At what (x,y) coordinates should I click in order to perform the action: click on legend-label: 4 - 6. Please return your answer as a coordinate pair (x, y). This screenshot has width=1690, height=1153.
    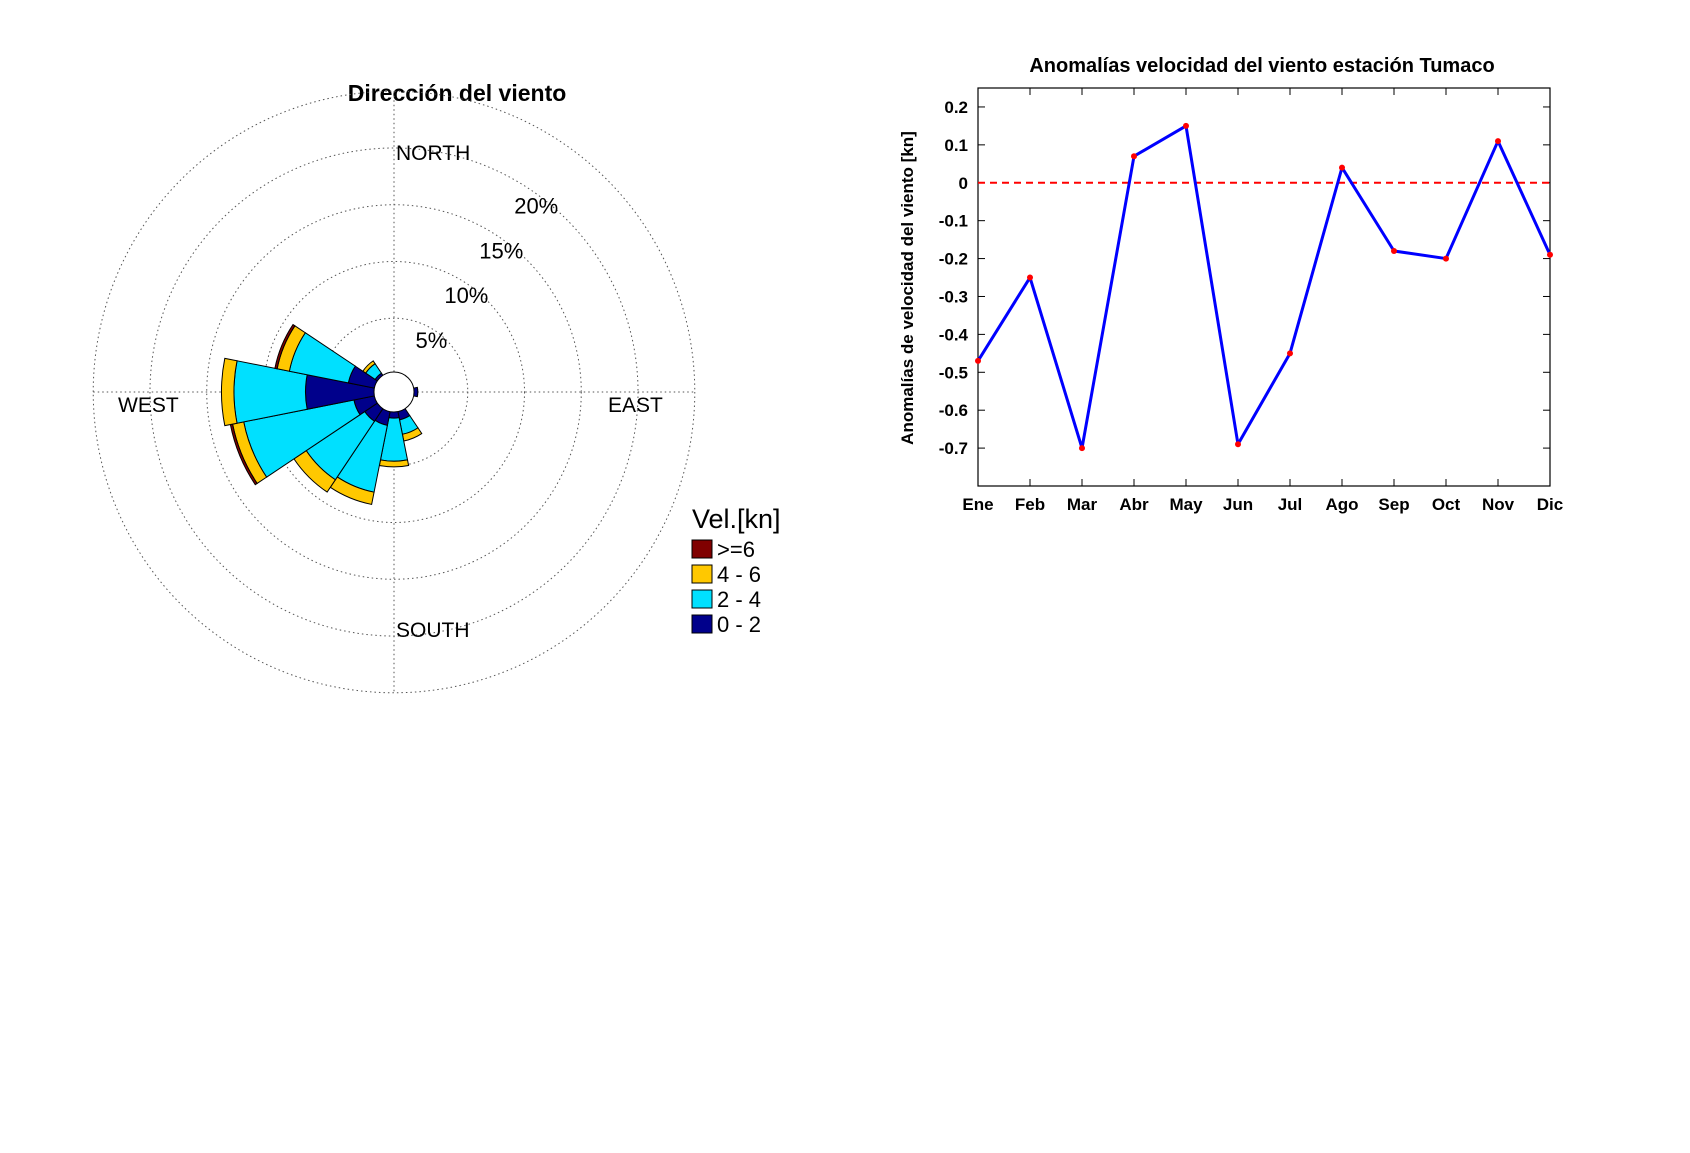
    Looking at the image, I should click on (739, 574).